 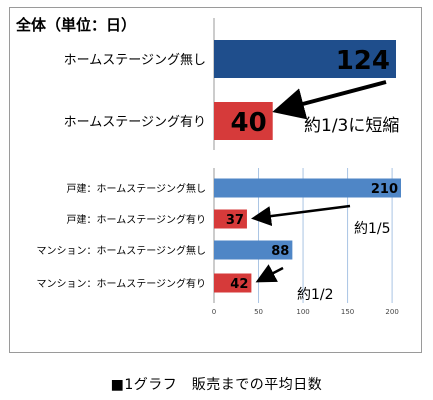 I want to click on chart2-category-label-1: 戸建：ホームステージング有り, so click(x=137, y=219).